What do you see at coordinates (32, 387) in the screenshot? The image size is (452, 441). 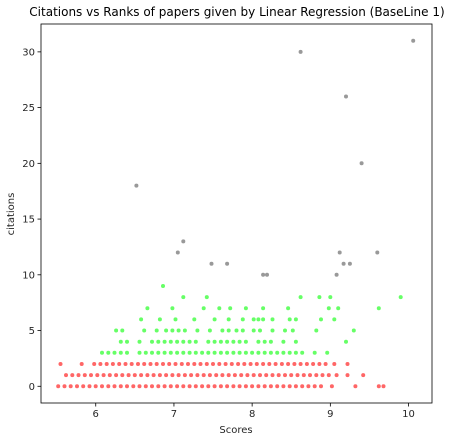 I see `y-tick-label: 0` at bounding box center [32, 387].